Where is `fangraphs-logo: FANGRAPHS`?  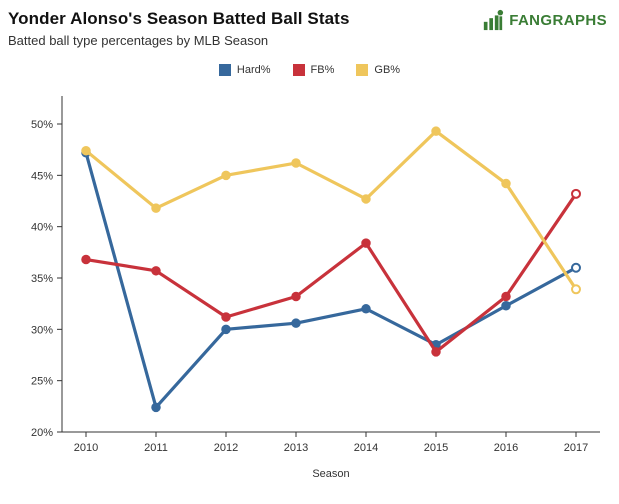 fangraphs-logo: FANGRAPHS is located at coordinates (544, 20).